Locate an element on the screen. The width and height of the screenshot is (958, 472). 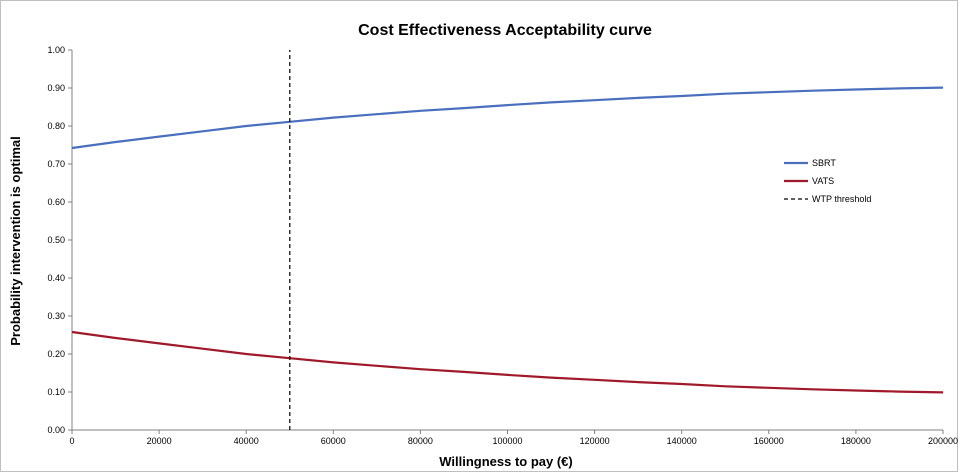
x-tick-label: 180000 is located at coordinates (856, 441).